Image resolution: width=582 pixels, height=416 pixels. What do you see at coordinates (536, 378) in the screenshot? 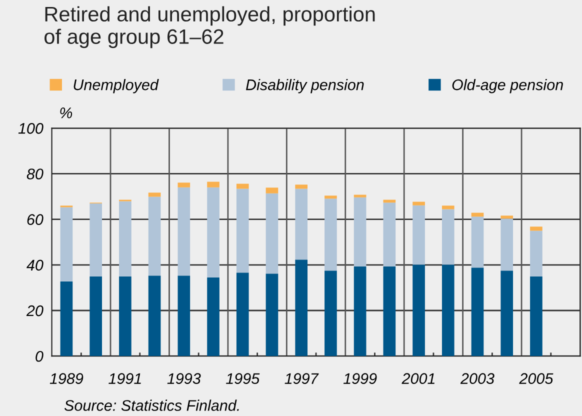
I see `x-tick-label: 2005` at bounding box center [536, 378].